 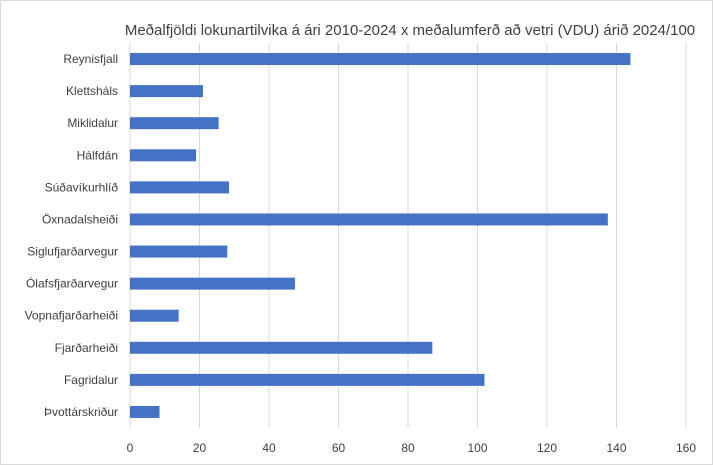 What do you see at coordinates (130, 448) in the screenshot?
I see `x-tick-label-0: 0` at bounding box center [130, 448].